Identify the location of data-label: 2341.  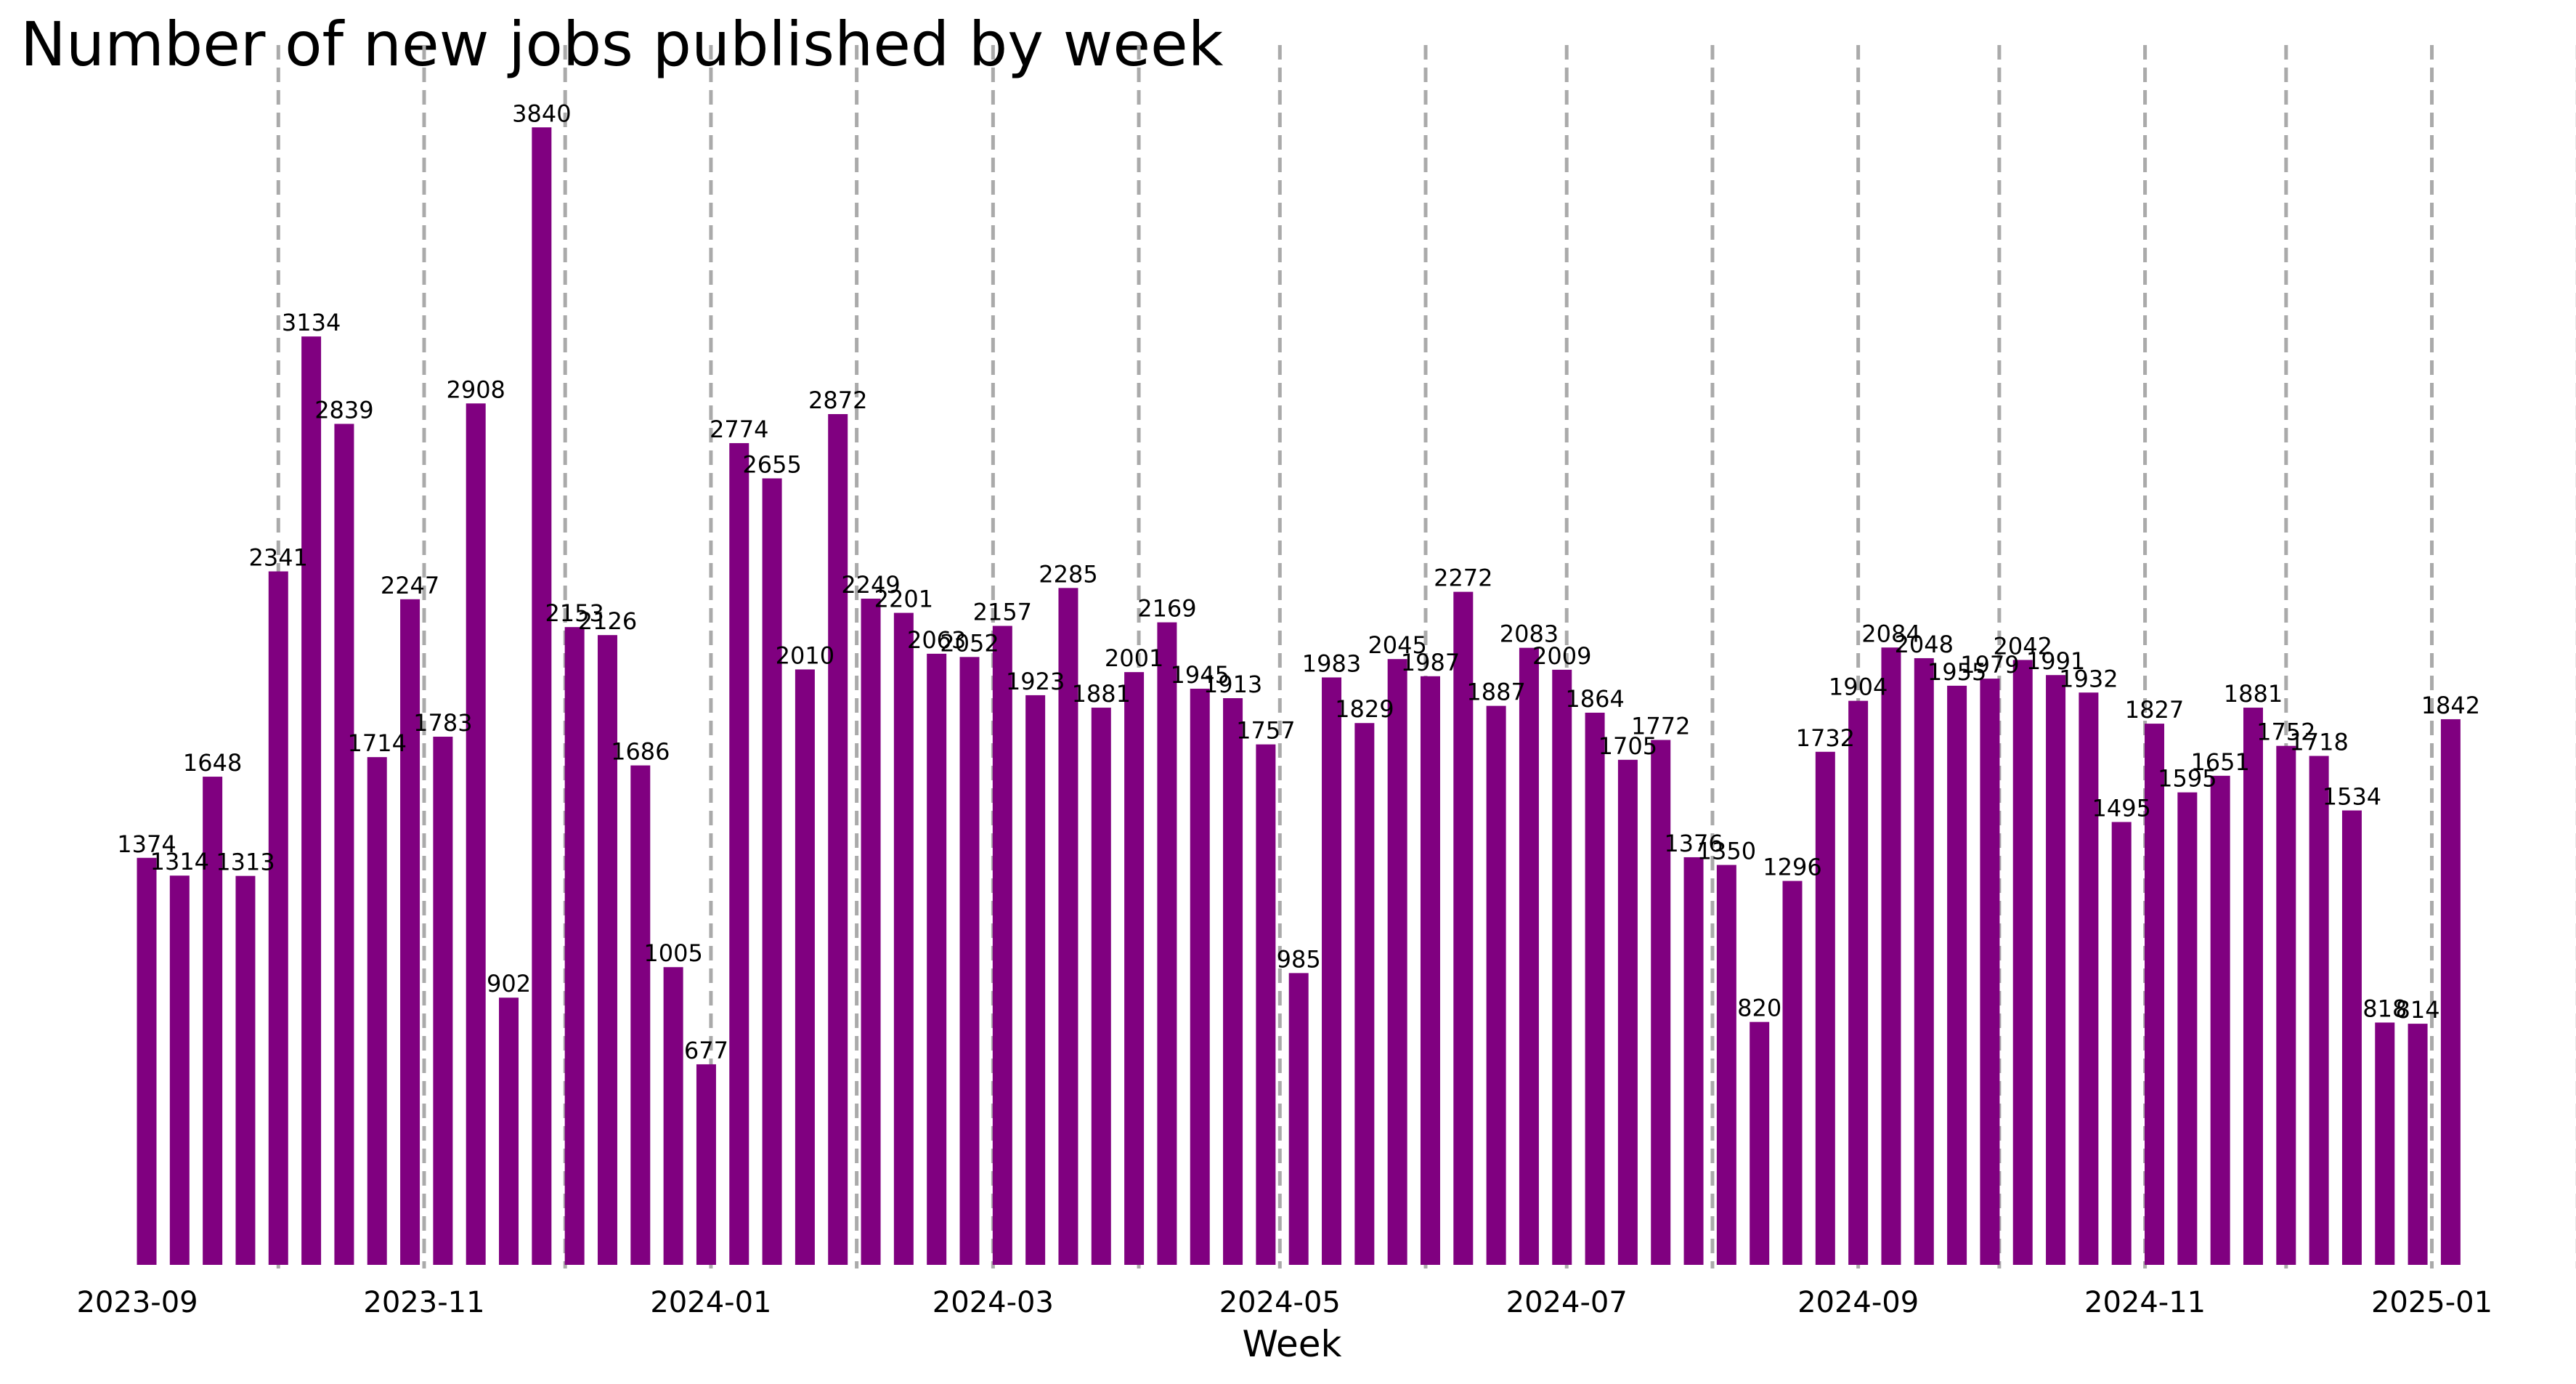
(278, 557).